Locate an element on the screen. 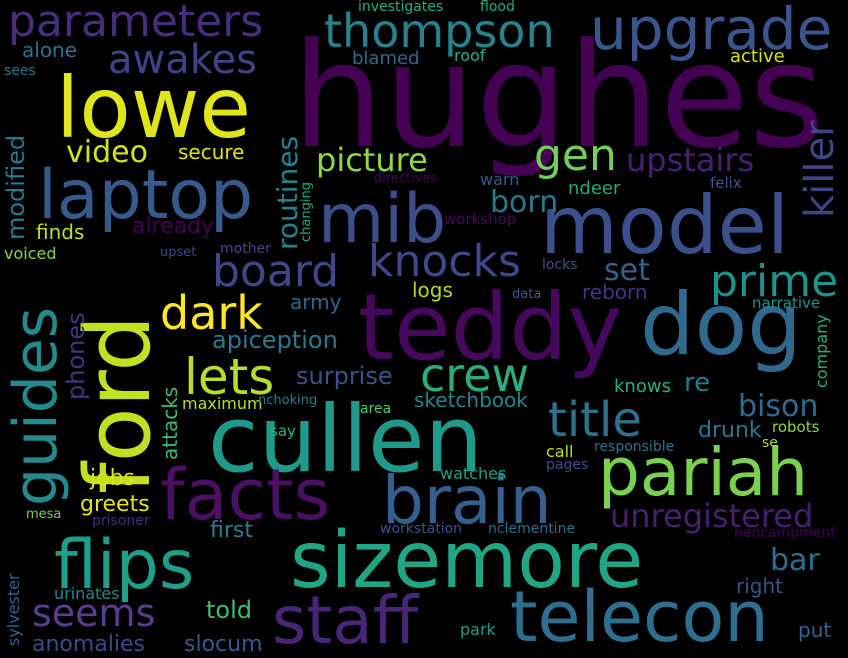  word-reborn: reborn is located at coordinates (615, 292).